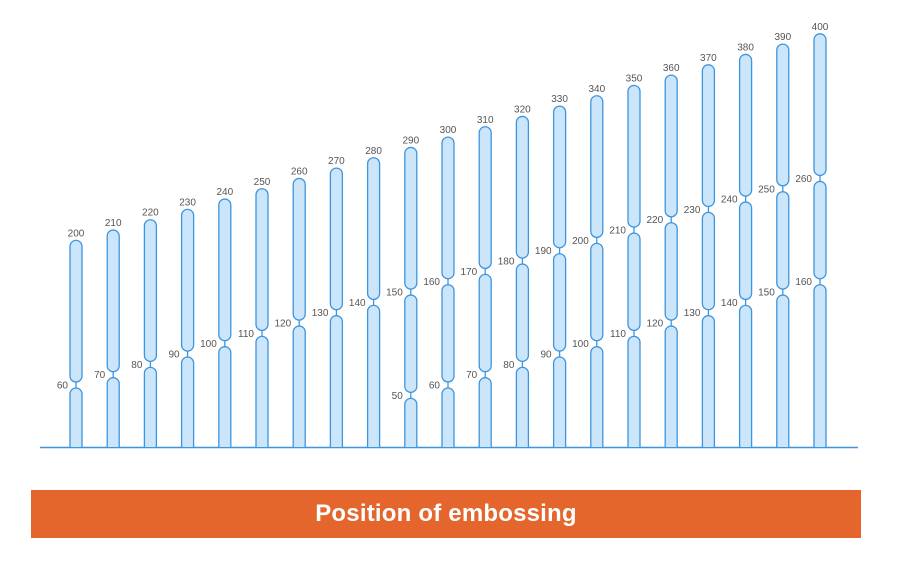 The image size is (898, 566). Describe the element at coordinates (398, 396) in the screenshot. I see `joint-height-label: 50` at that location.